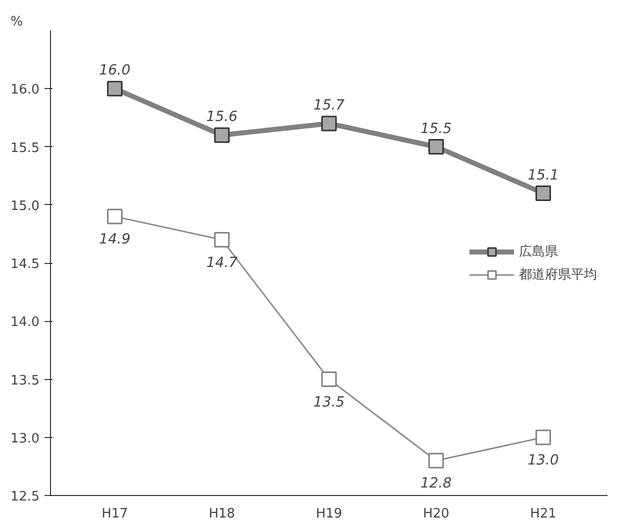 The width and height of the screenshot is (622, 524). What do you see at coordinates (222, 117) in the screenshot?
I see `data-label: 15.6` at bounding box center [222, 117].